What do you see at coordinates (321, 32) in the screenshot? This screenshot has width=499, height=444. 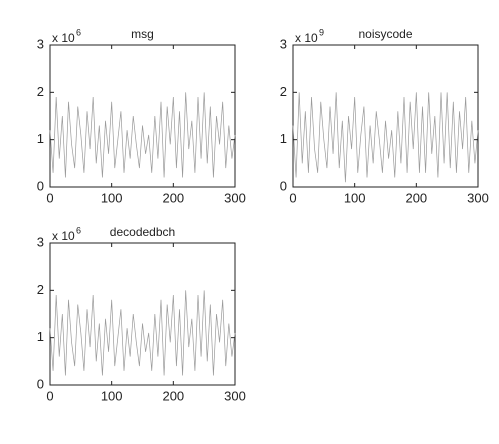 I see `y-scale-exponent: 9` at bounding box center [321, 32].